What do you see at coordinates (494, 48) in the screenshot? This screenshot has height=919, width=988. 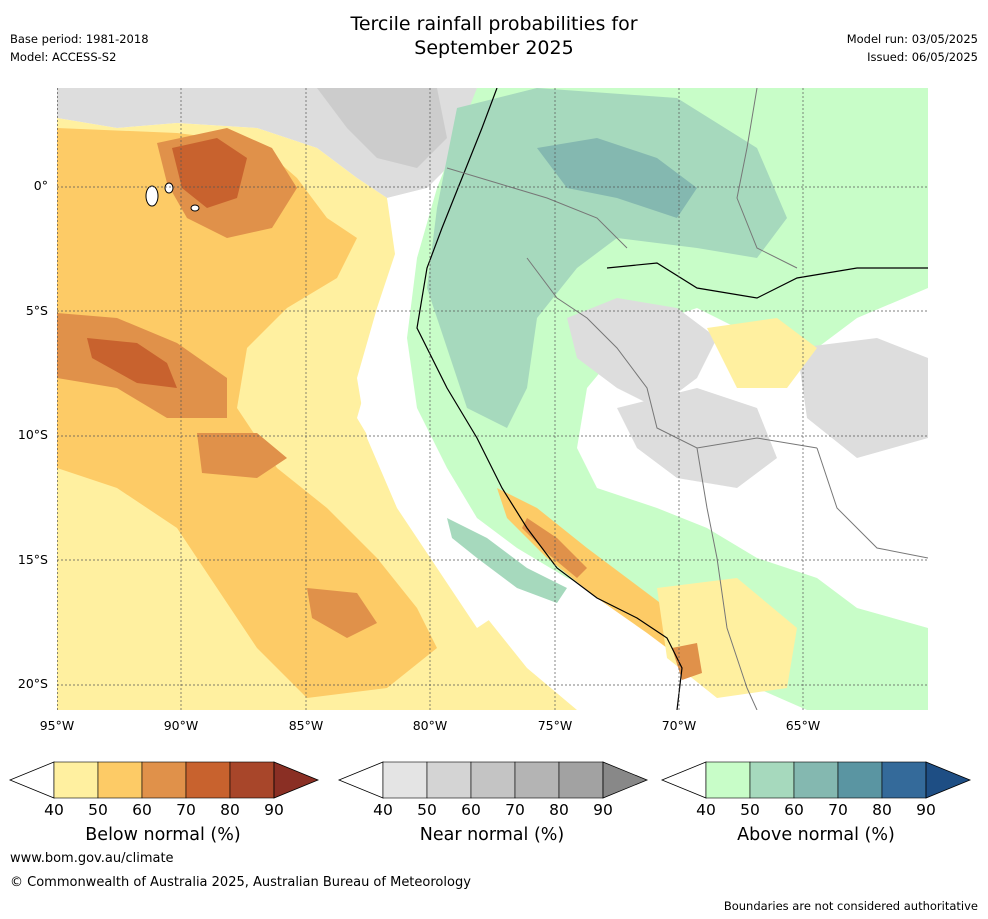 I see `title-line-2: September 2025` at bounding box center [494, 48].